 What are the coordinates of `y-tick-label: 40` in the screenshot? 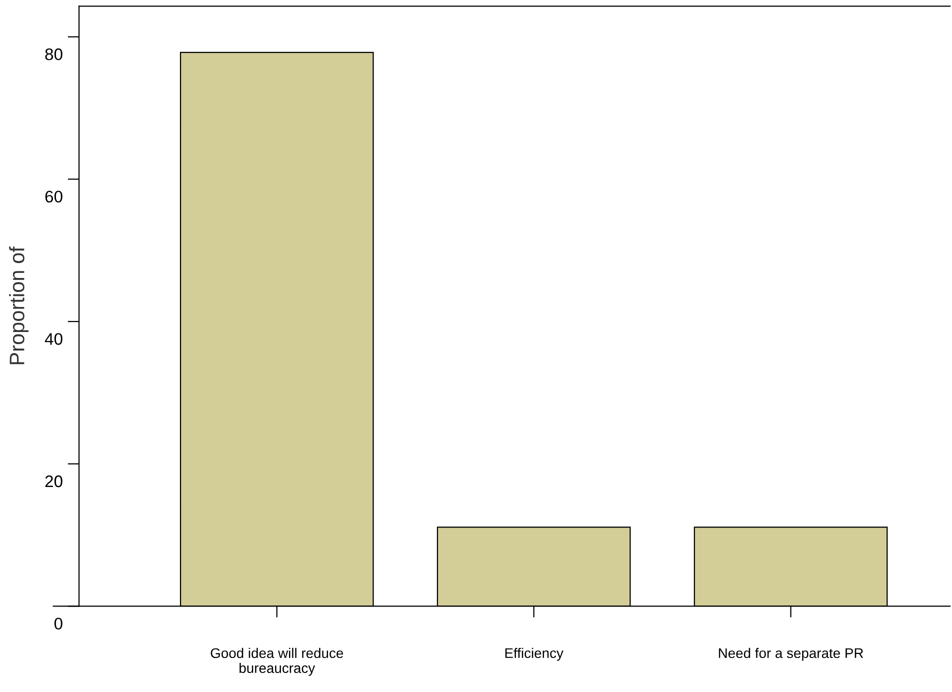 It's located at (53, 339).